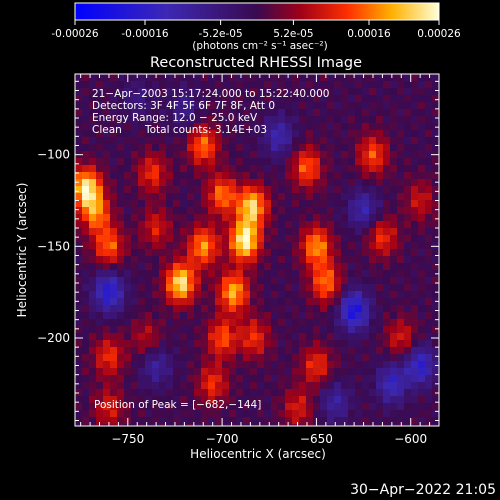  Describe the element at coordinates (75, 34) in the screenshot. I see `colorbar-tick-label: -0.00026` at that location.